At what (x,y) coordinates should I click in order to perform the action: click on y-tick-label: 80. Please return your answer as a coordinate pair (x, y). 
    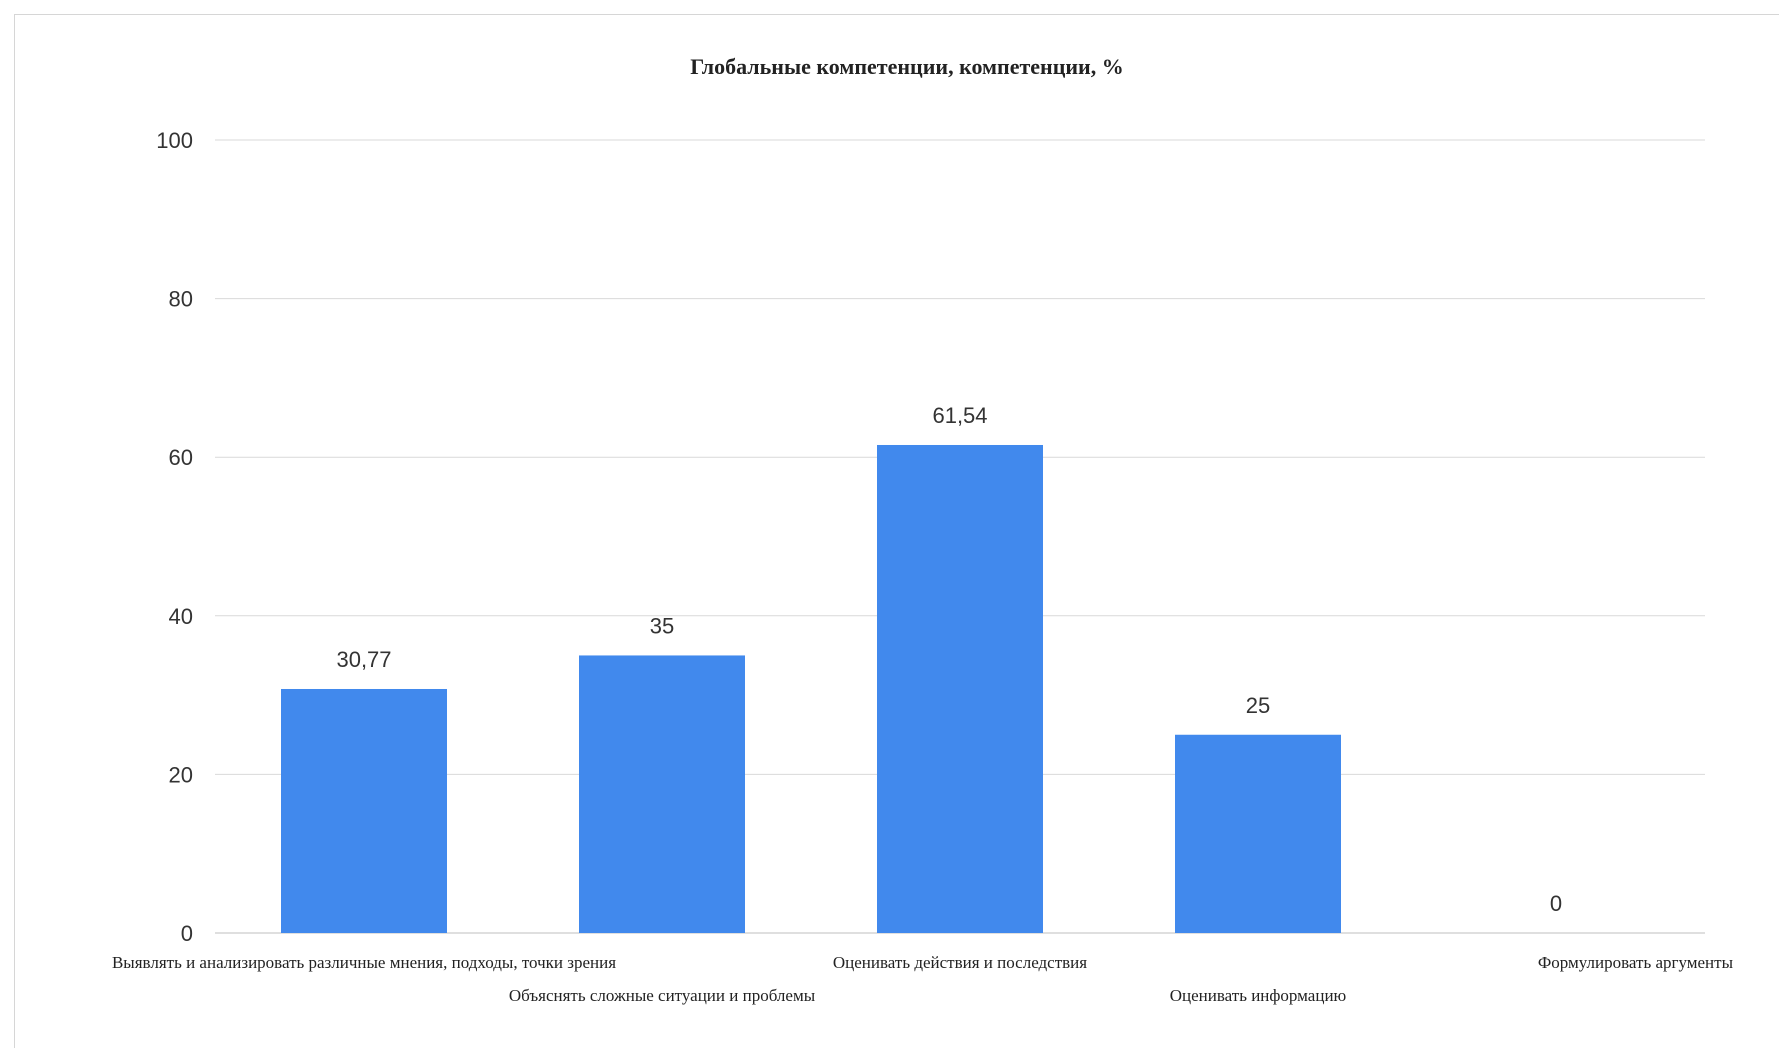
    Looking at the image, I should click on (181, 299).